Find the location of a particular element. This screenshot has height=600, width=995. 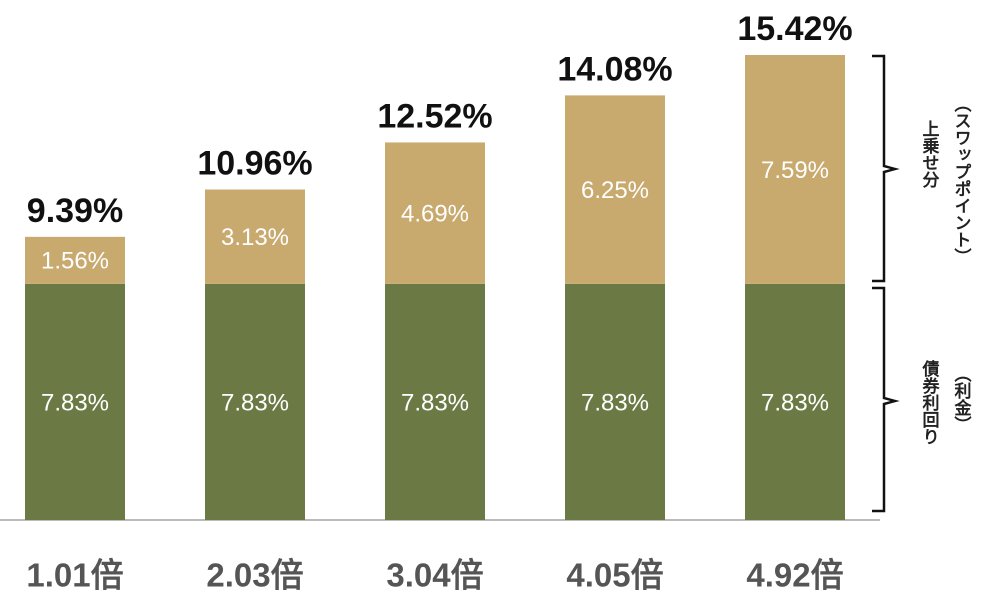

x-tick-label: 1.01倍 is located at coordinates (74, 575).